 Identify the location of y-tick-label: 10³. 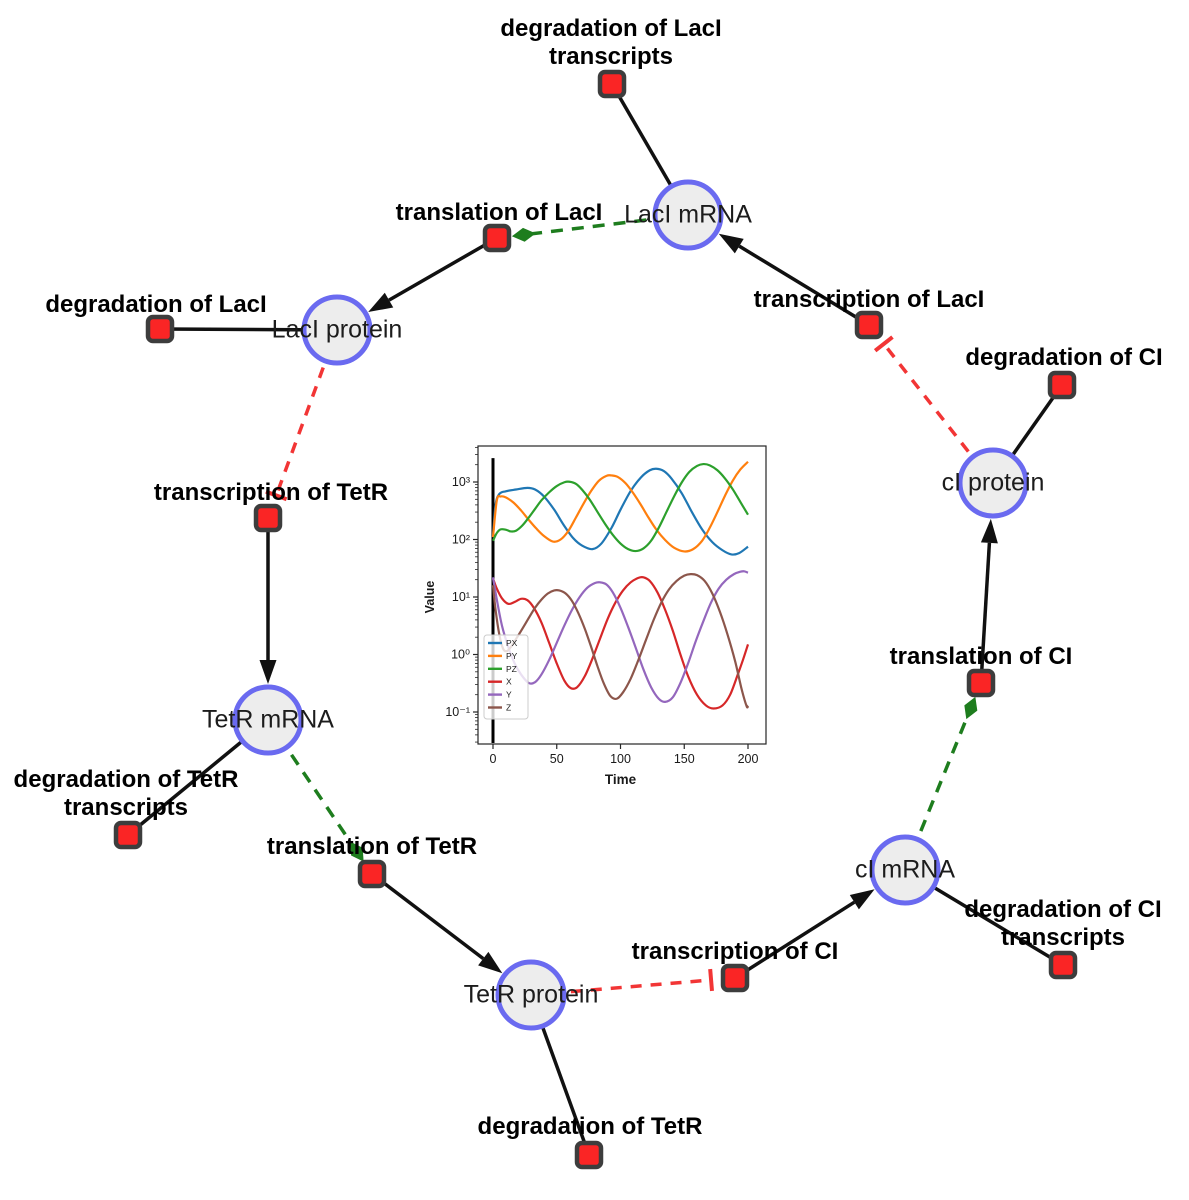
(461, 482).